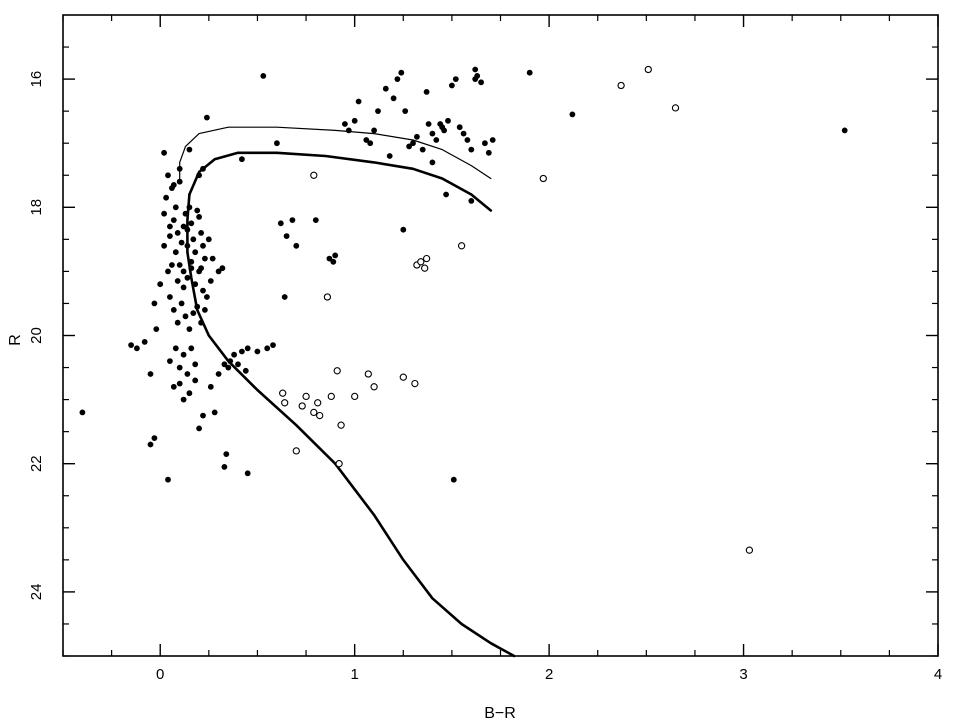 The width and height of the screenshot is (957, 726). What do you see at coordinates (36, 592) in the screenshot?
I see `y-tick-label: 24` at bounding box center [36, 592].